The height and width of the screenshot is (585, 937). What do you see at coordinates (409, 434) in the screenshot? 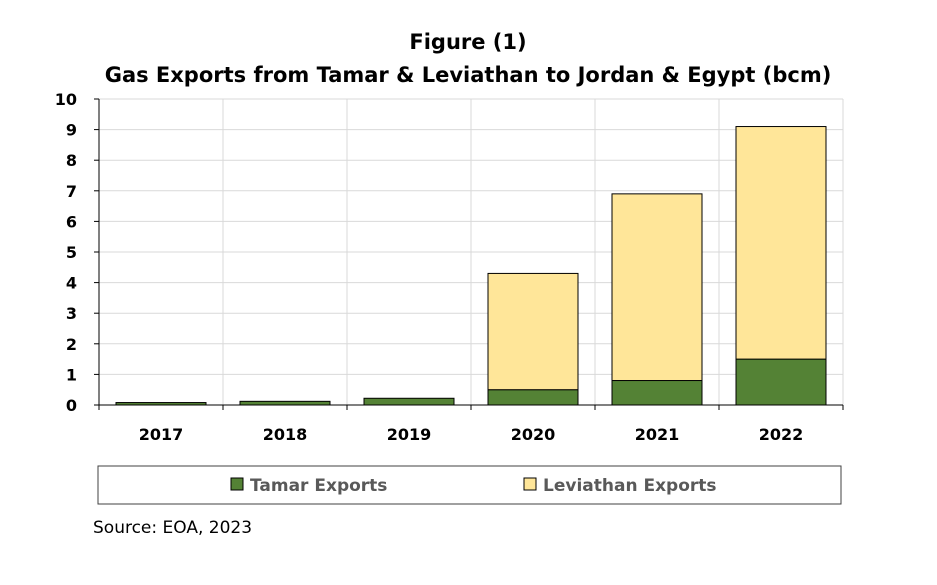
I see `x-tick-label: 2019` at bounding box center [409, 434].